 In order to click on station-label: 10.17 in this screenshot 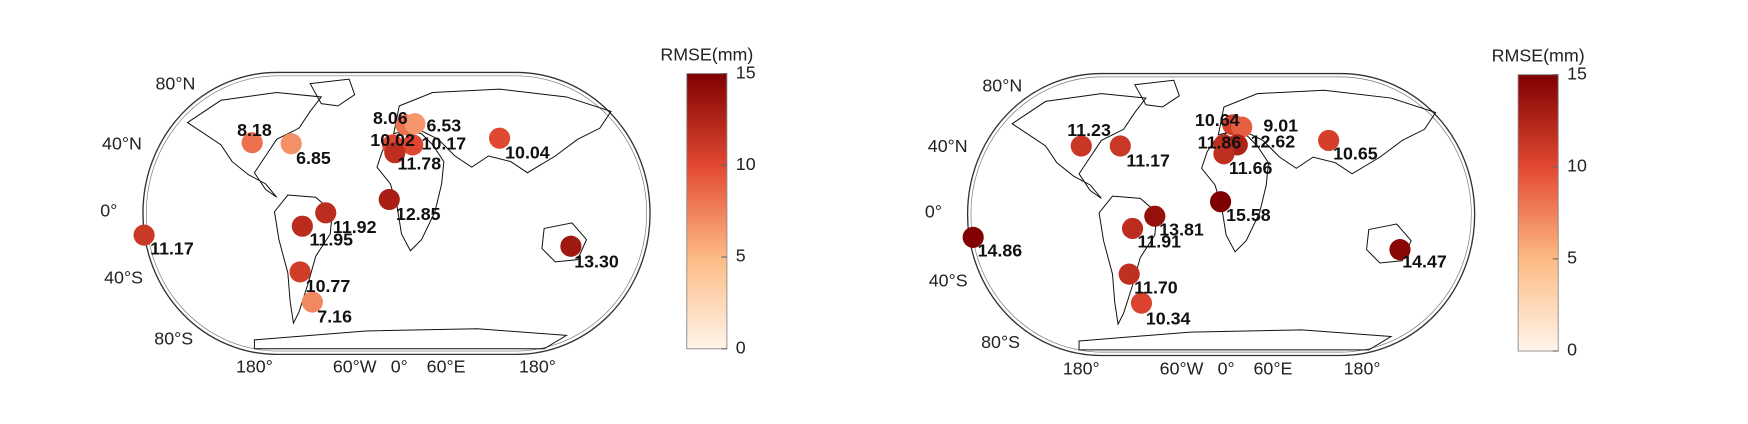, I will do `click(444, 144)`.